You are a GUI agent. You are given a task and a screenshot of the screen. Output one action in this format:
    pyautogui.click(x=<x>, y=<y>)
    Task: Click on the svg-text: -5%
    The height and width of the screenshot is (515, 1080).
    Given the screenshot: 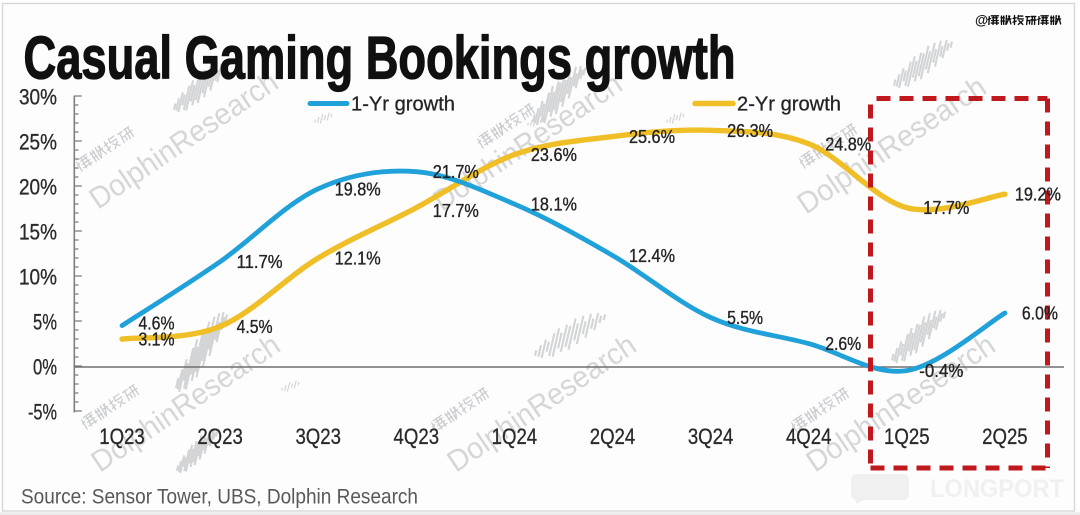 What is the action you would take?
    pyautogui.click(x=42, y=412)
    